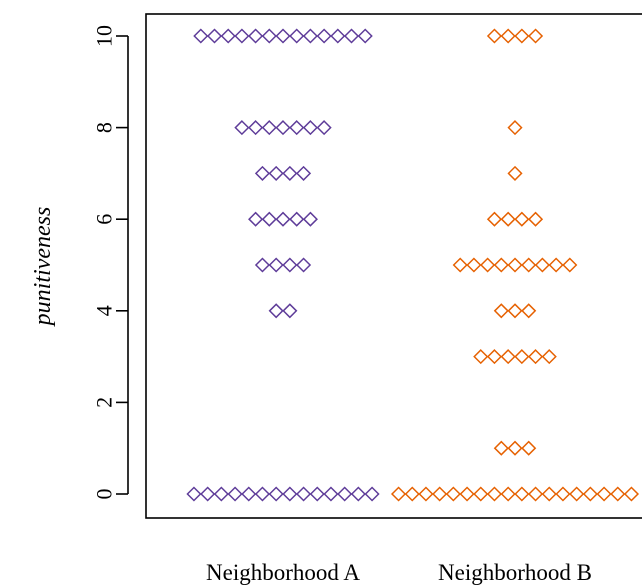 The image size is (642, 586). What do you see at coordinates (399, 572) in the screenshot?
I see `x-axis-categories: Neighborhood A Neighborhood B` at bounding box center [399, 572].